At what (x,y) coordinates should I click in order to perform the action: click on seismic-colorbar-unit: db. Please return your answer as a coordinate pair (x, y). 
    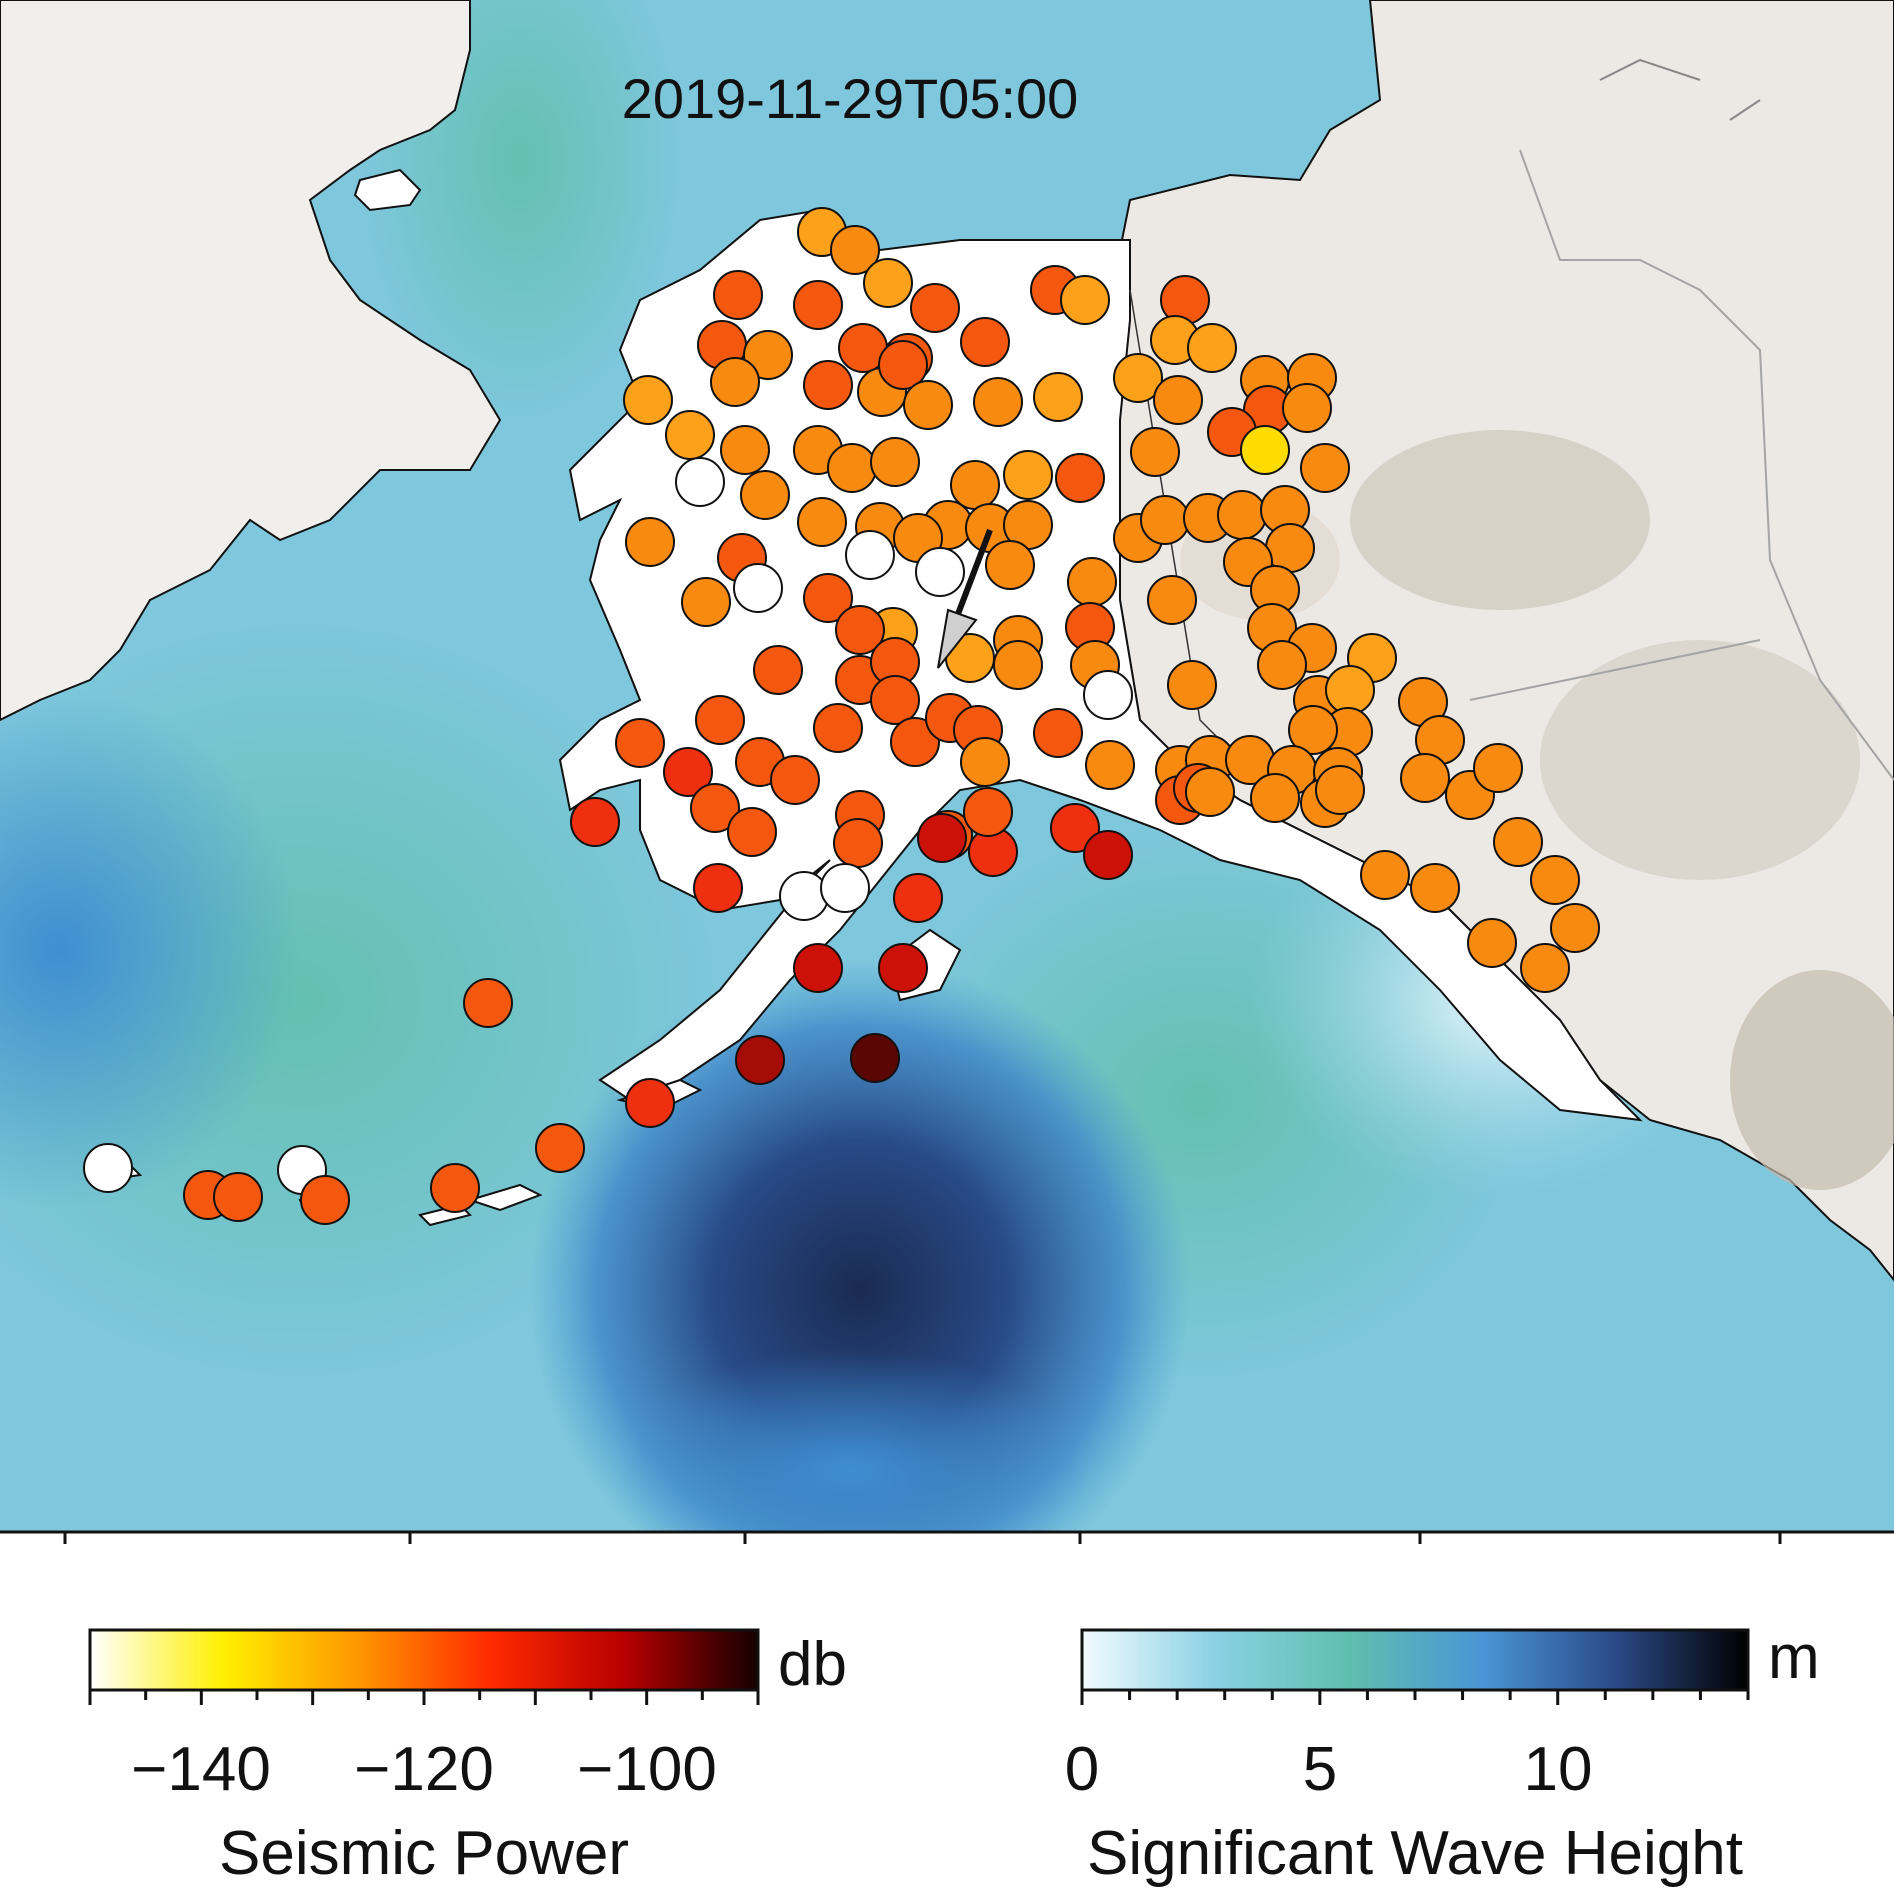
    Looking at the image, I should click on (812, 1664).